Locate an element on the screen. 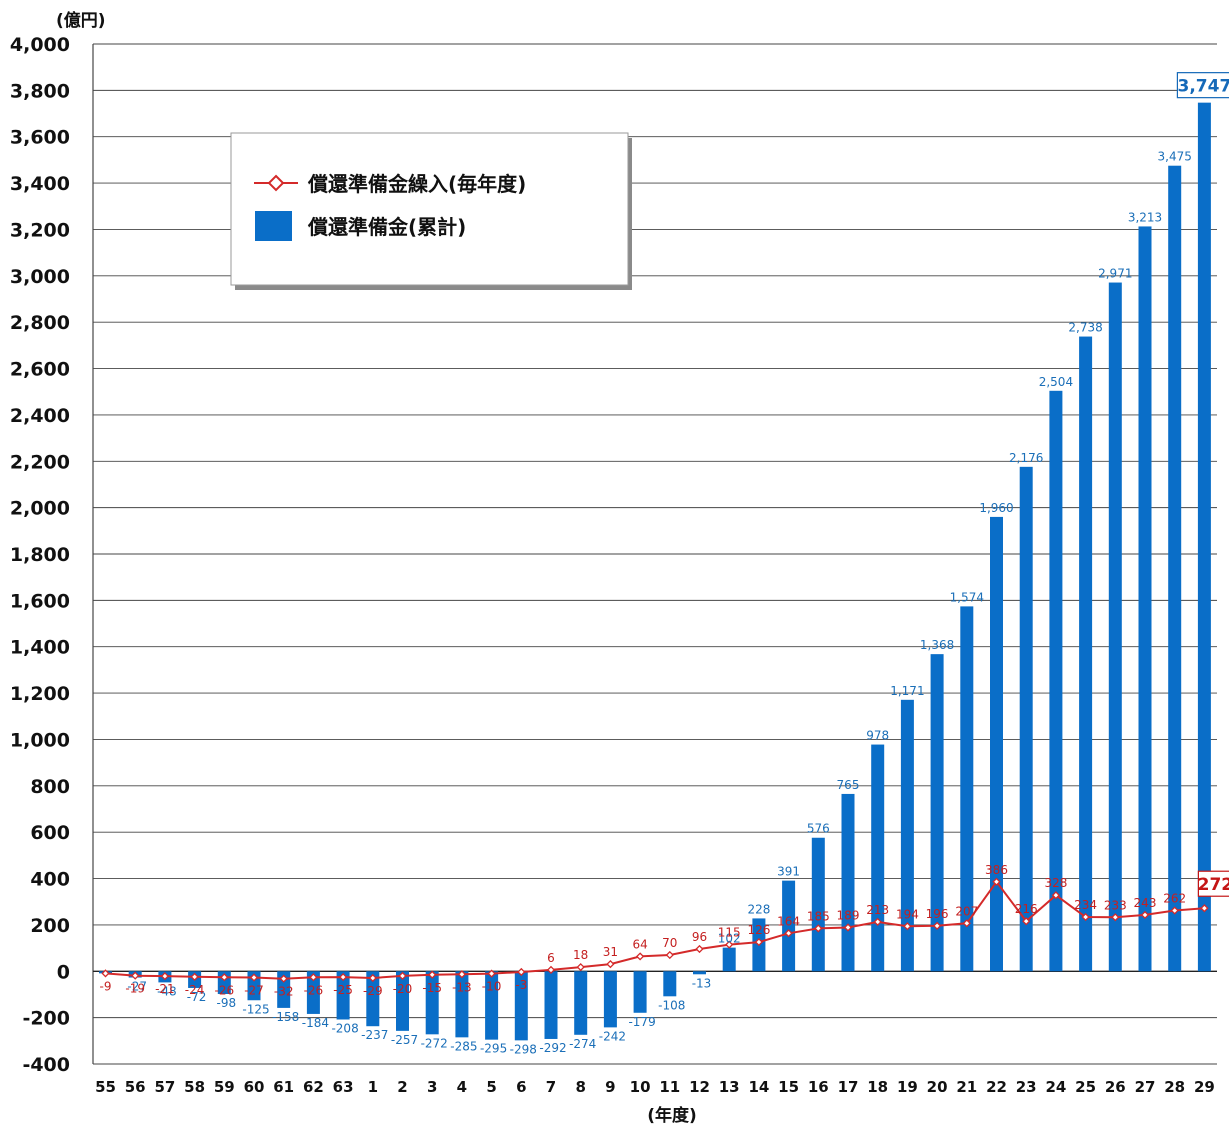  y-tick-label: 2,800 is located at coordinates (40, 323).